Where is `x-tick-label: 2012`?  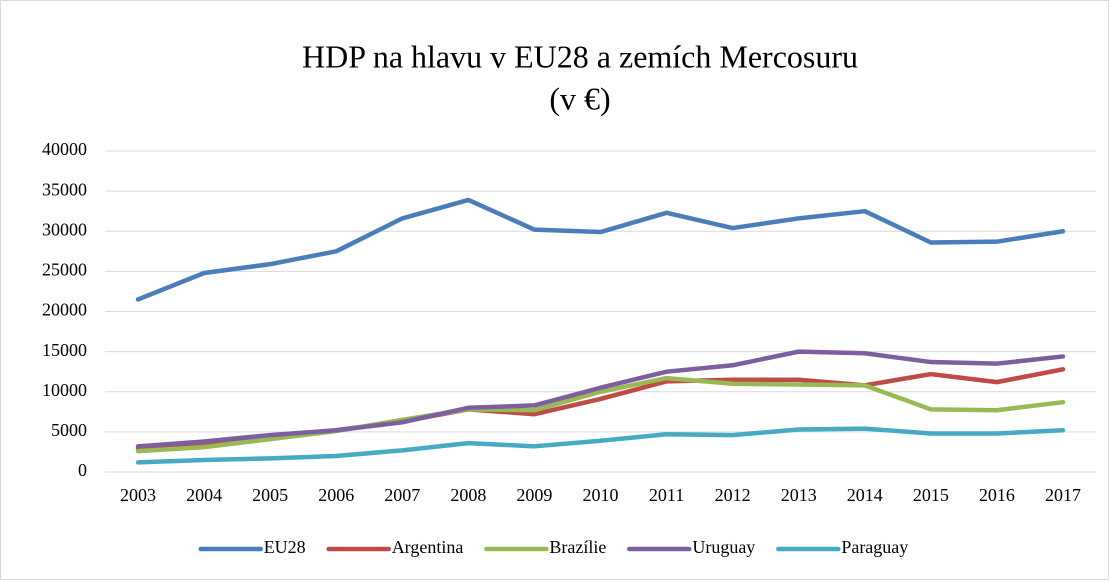 x-tick-label: 2012 is located at coordinates (733, 495).